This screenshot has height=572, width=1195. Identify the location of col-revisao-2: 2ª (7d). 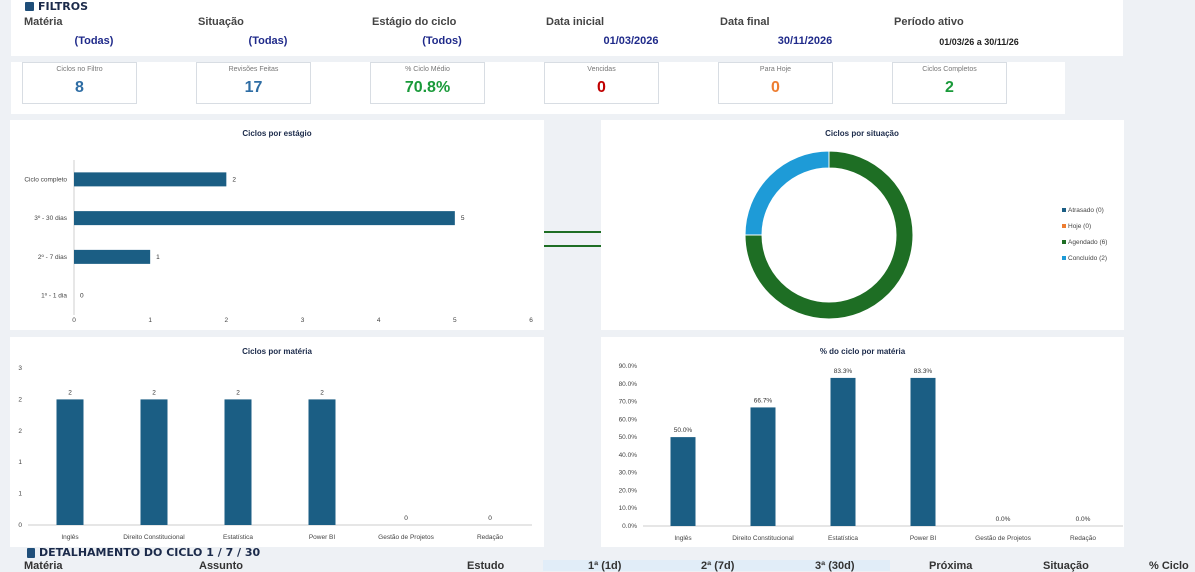
(718, 566).